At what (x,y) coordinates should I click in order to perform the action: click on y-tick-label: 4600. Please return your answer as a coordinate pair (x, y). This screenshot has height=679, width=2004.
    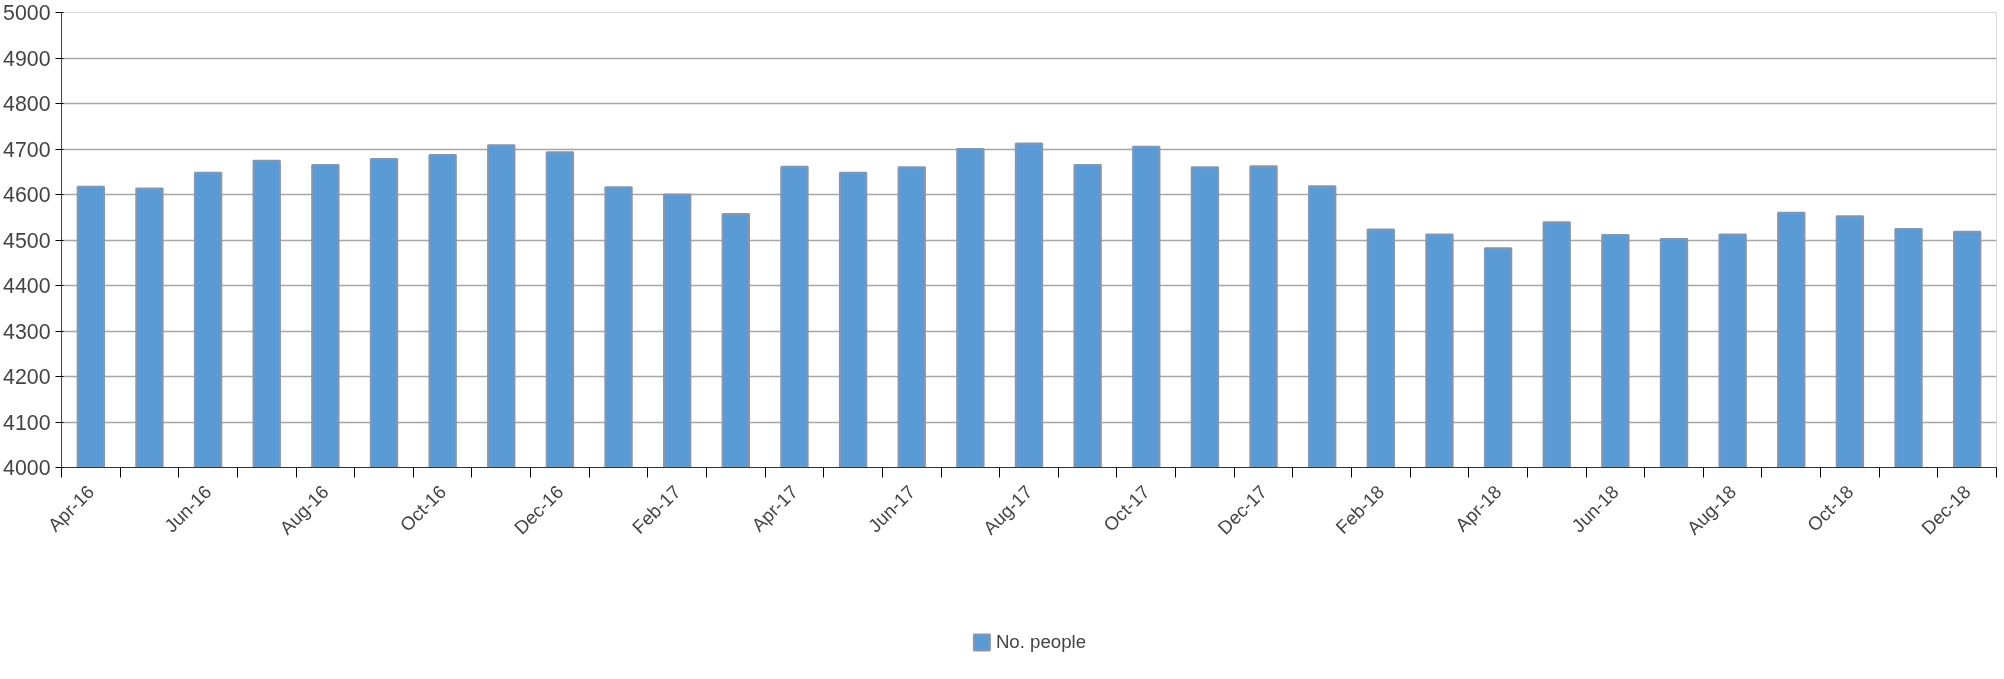
    Looking at the image, I should click on (27, 195).